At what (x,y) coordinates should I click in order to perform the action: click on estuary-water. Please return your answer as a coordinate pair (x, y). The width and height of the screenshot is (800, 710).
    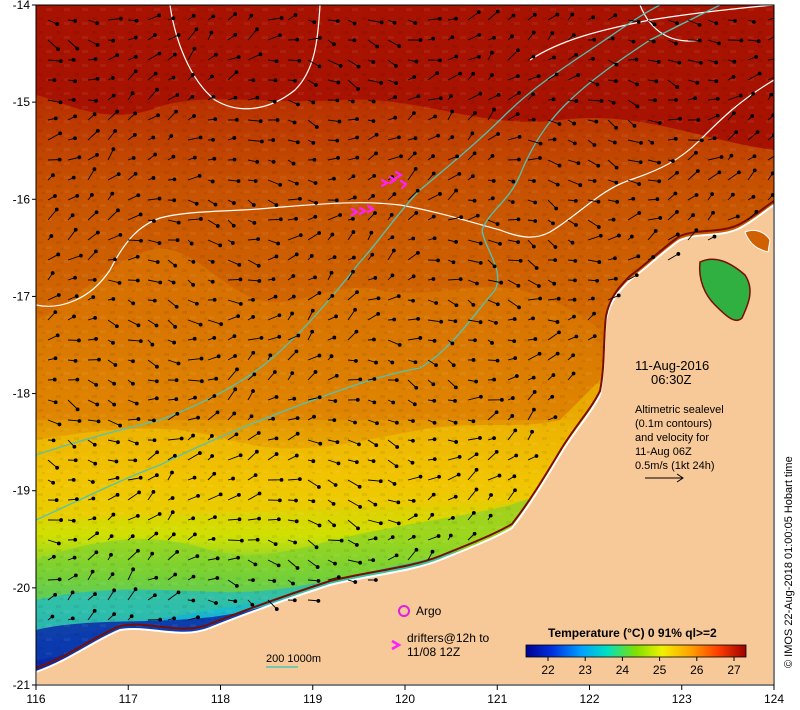
    Looking at the image, I should click on (757, 241).